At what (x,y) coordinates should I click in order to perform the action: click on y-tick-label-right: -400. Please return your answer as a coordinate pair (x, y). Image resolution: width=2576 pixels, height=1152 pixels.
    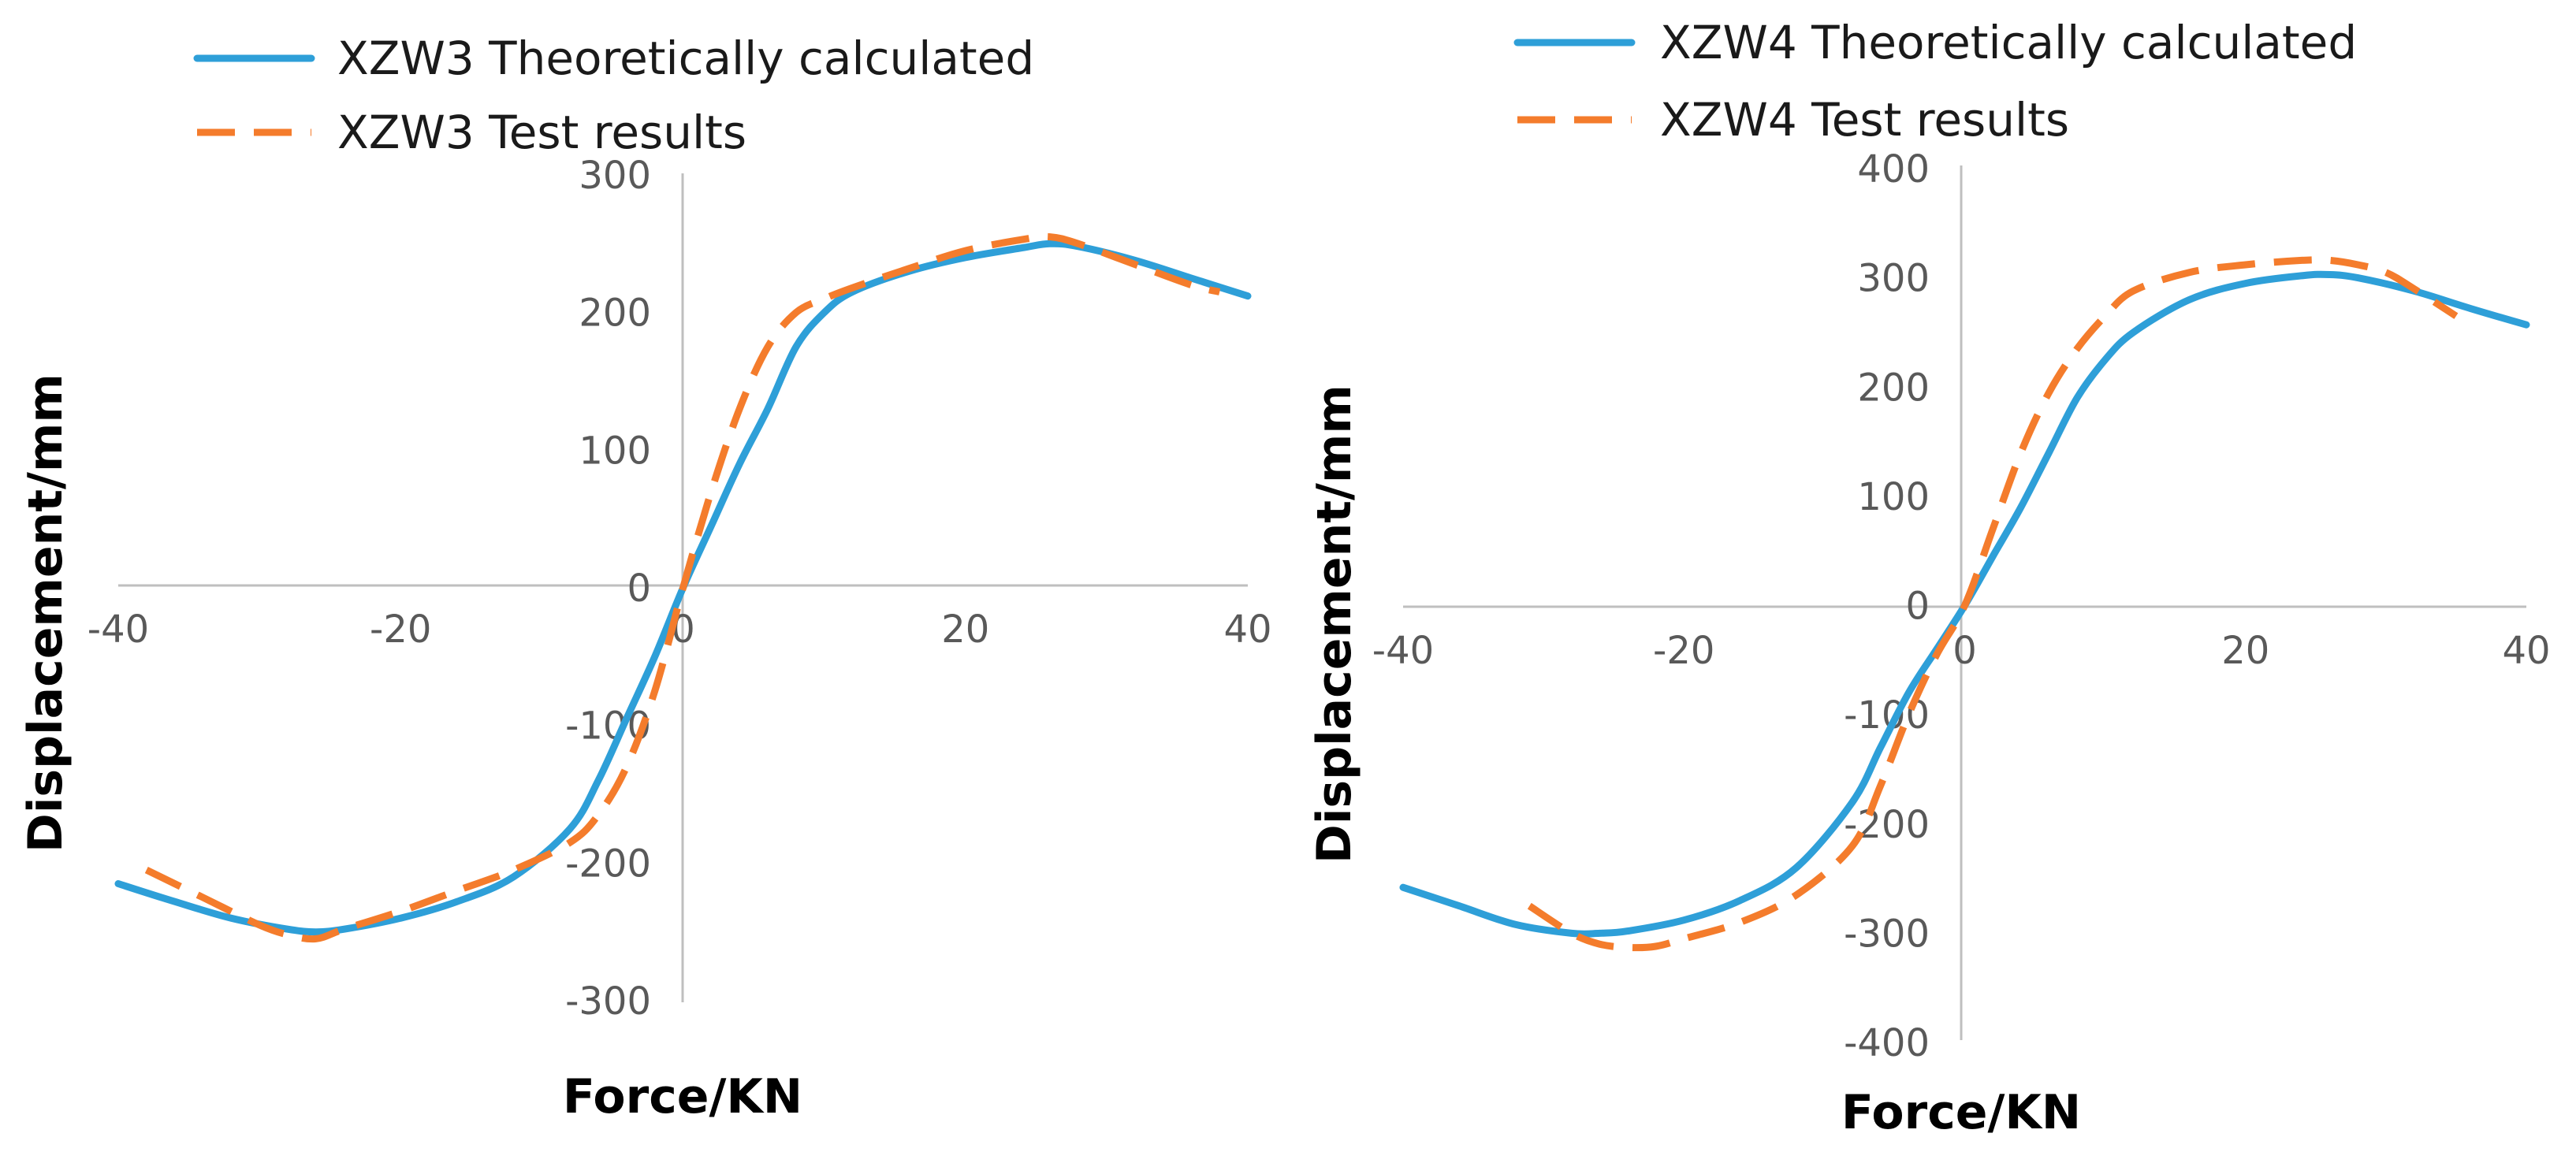
    Looking at the image, I should click on (1887, 1043).